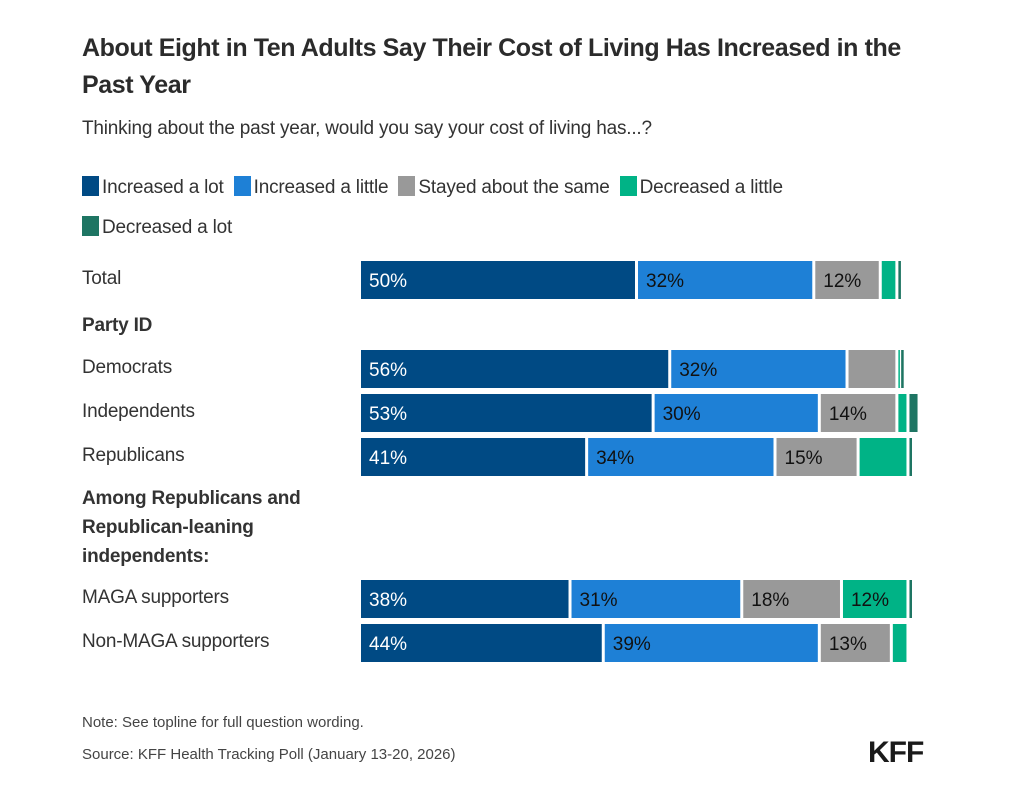  I want to click on row-label: Total, so click(102, 278).